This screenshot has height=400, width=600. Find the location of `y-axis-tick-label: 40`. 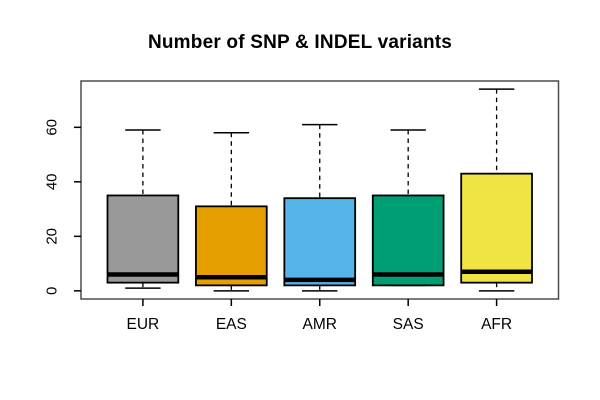

y-axis-tick-label: 40 is located at coordinates (52, 181).